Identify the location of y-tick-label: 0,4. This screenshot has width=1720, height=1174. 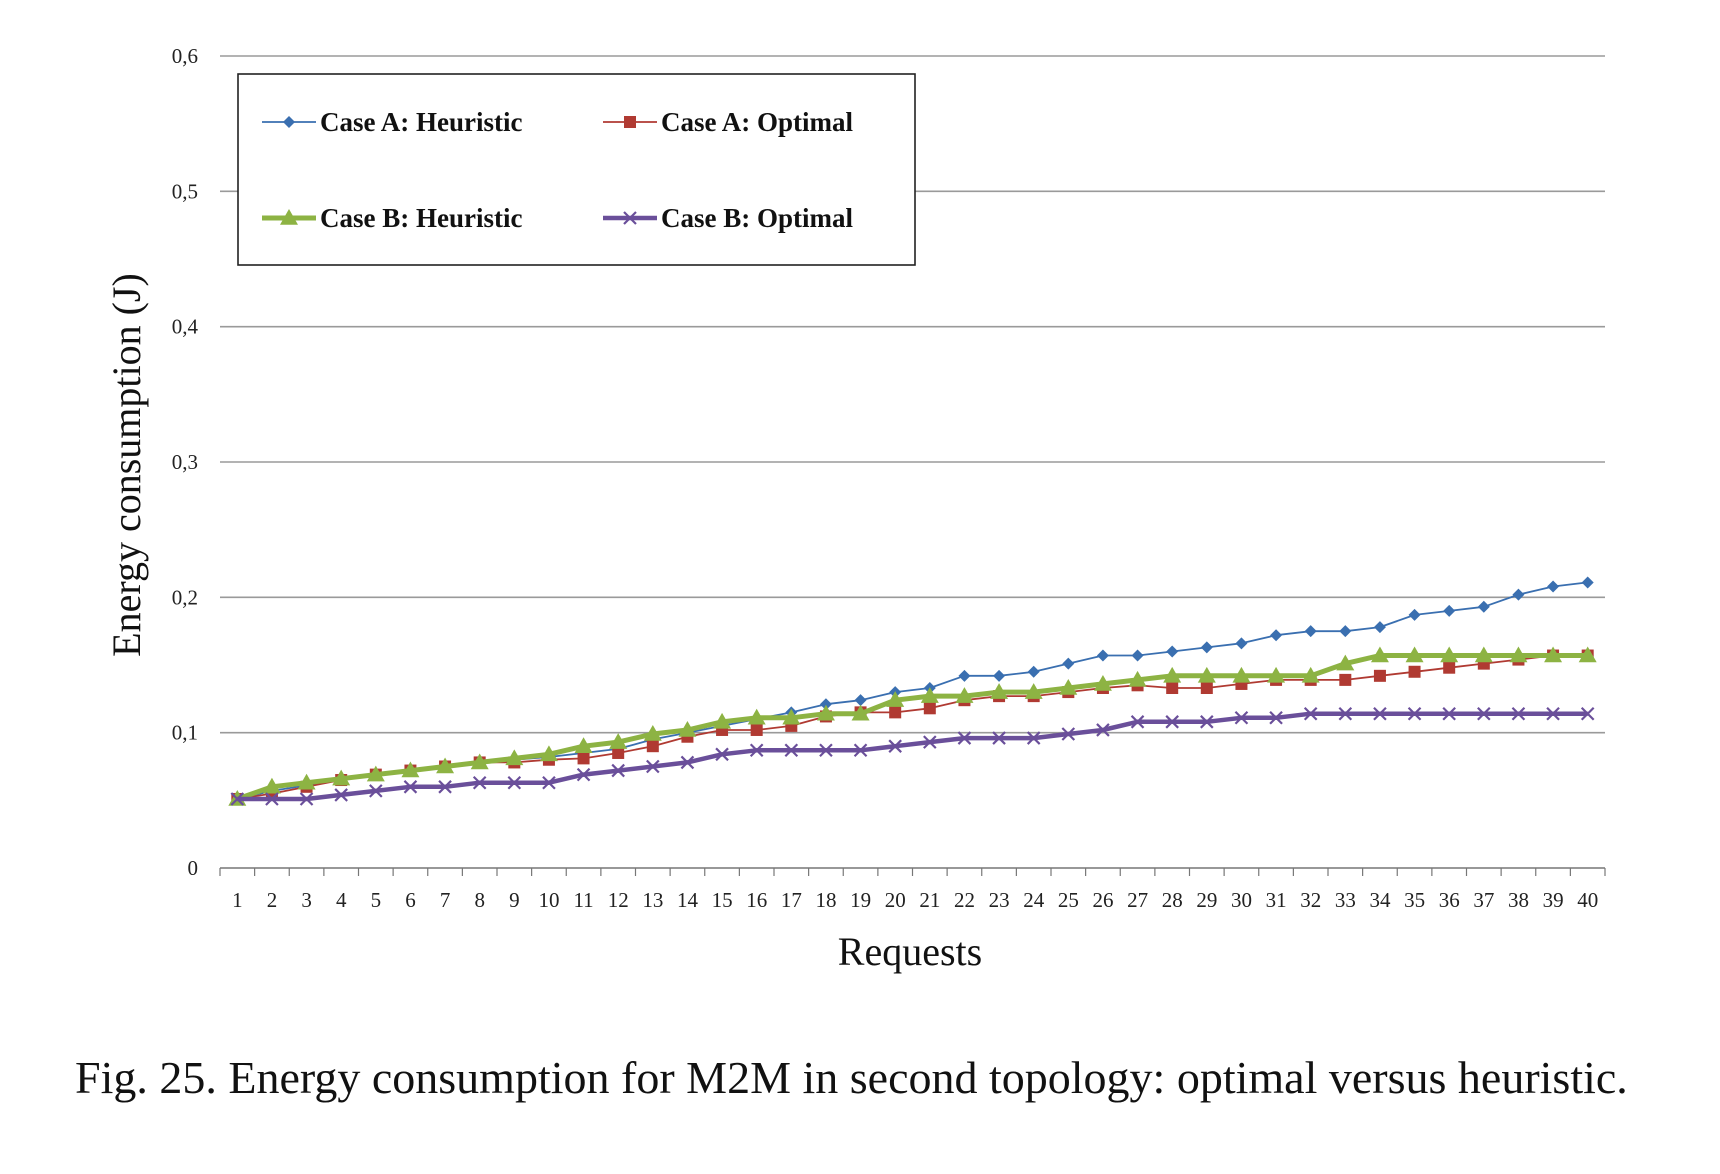
(185, 327).